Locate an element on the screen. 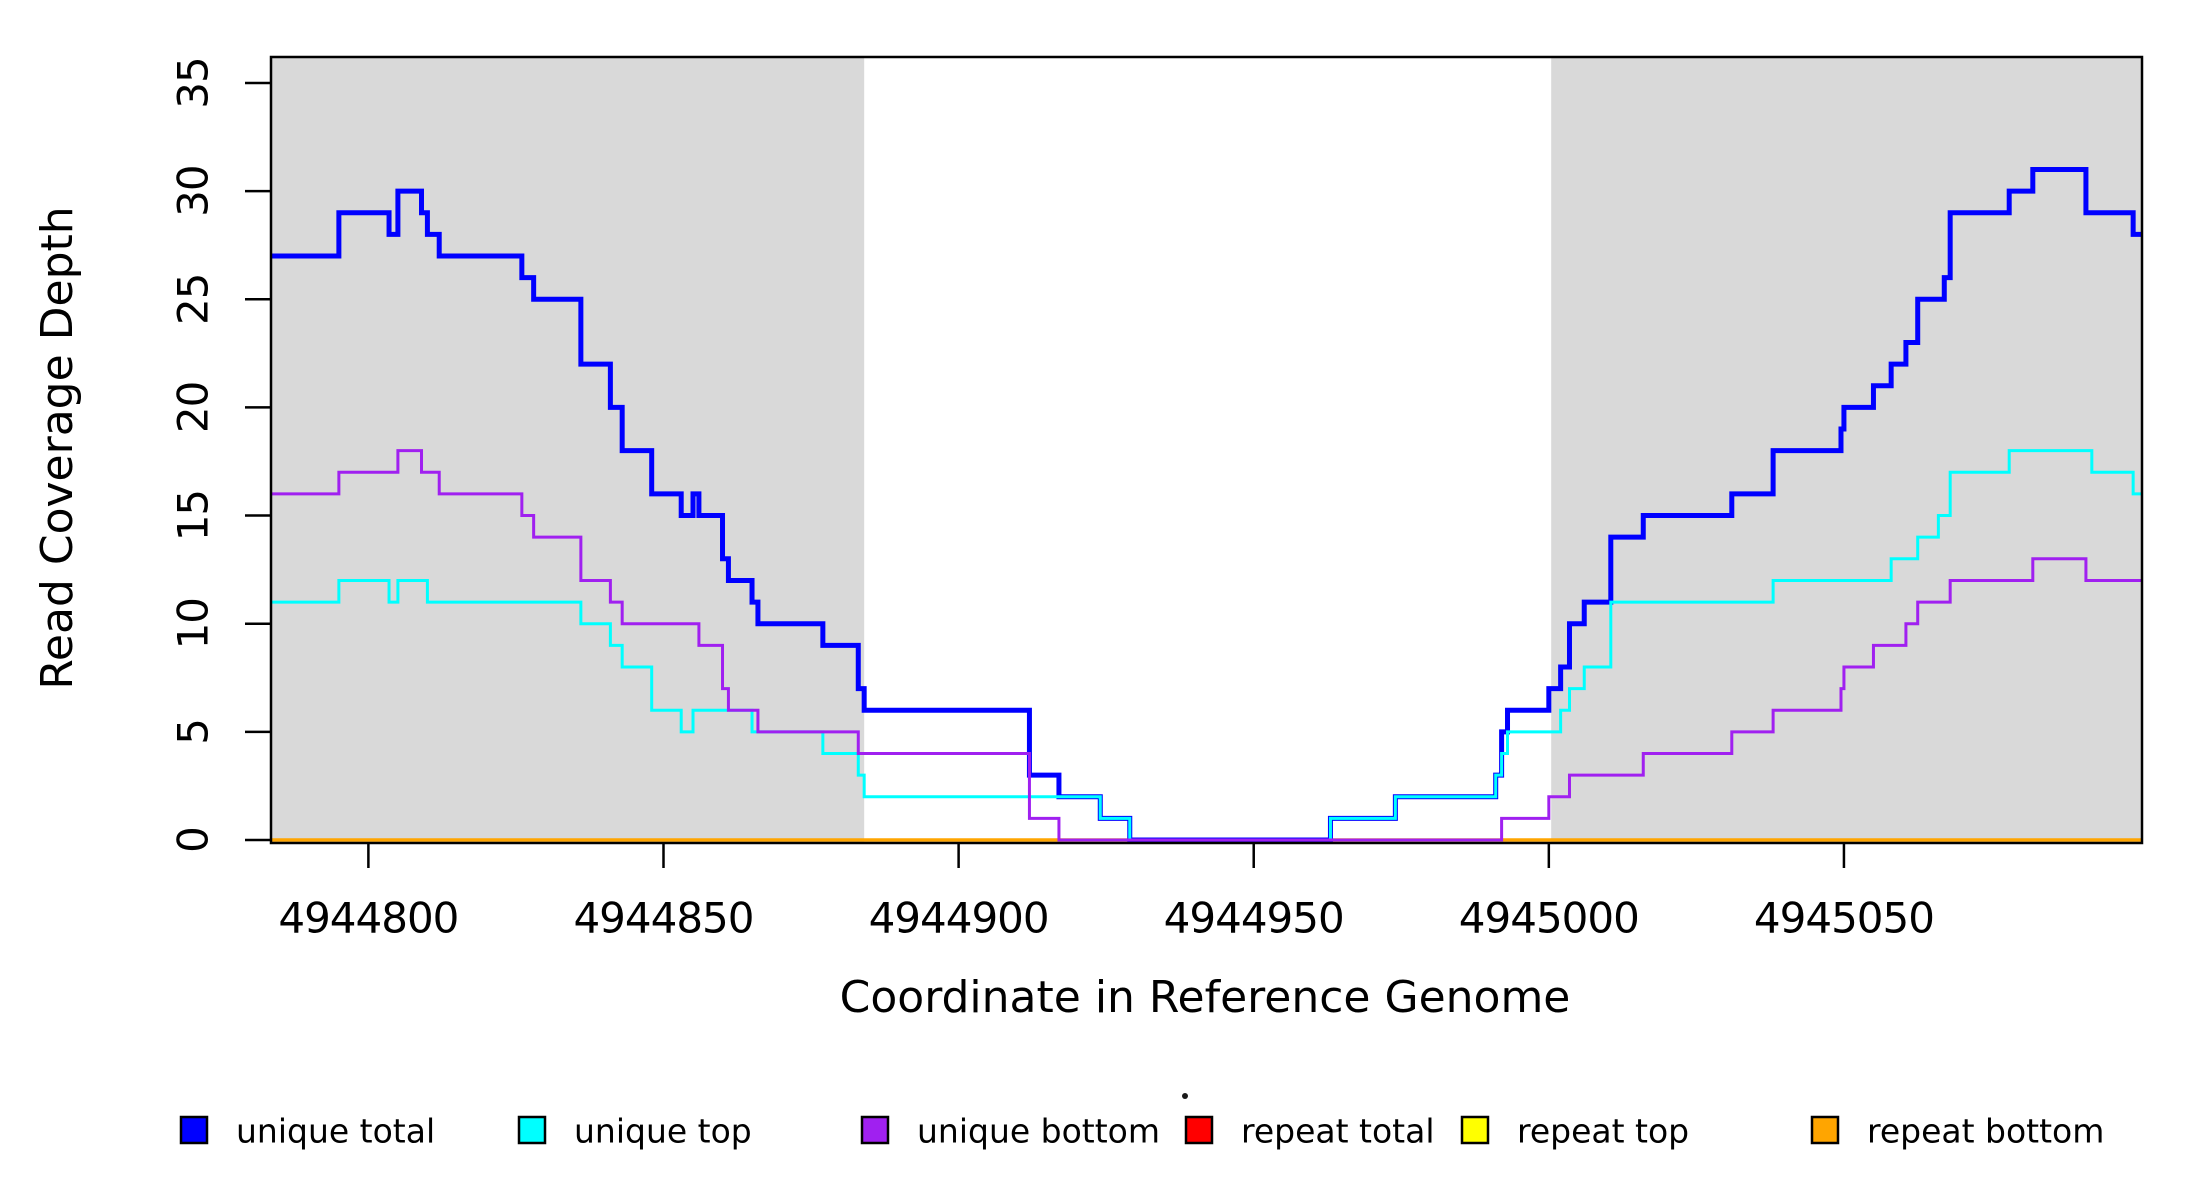  legend-label-unique-total: unique total is located at coordinates (335, 1131).